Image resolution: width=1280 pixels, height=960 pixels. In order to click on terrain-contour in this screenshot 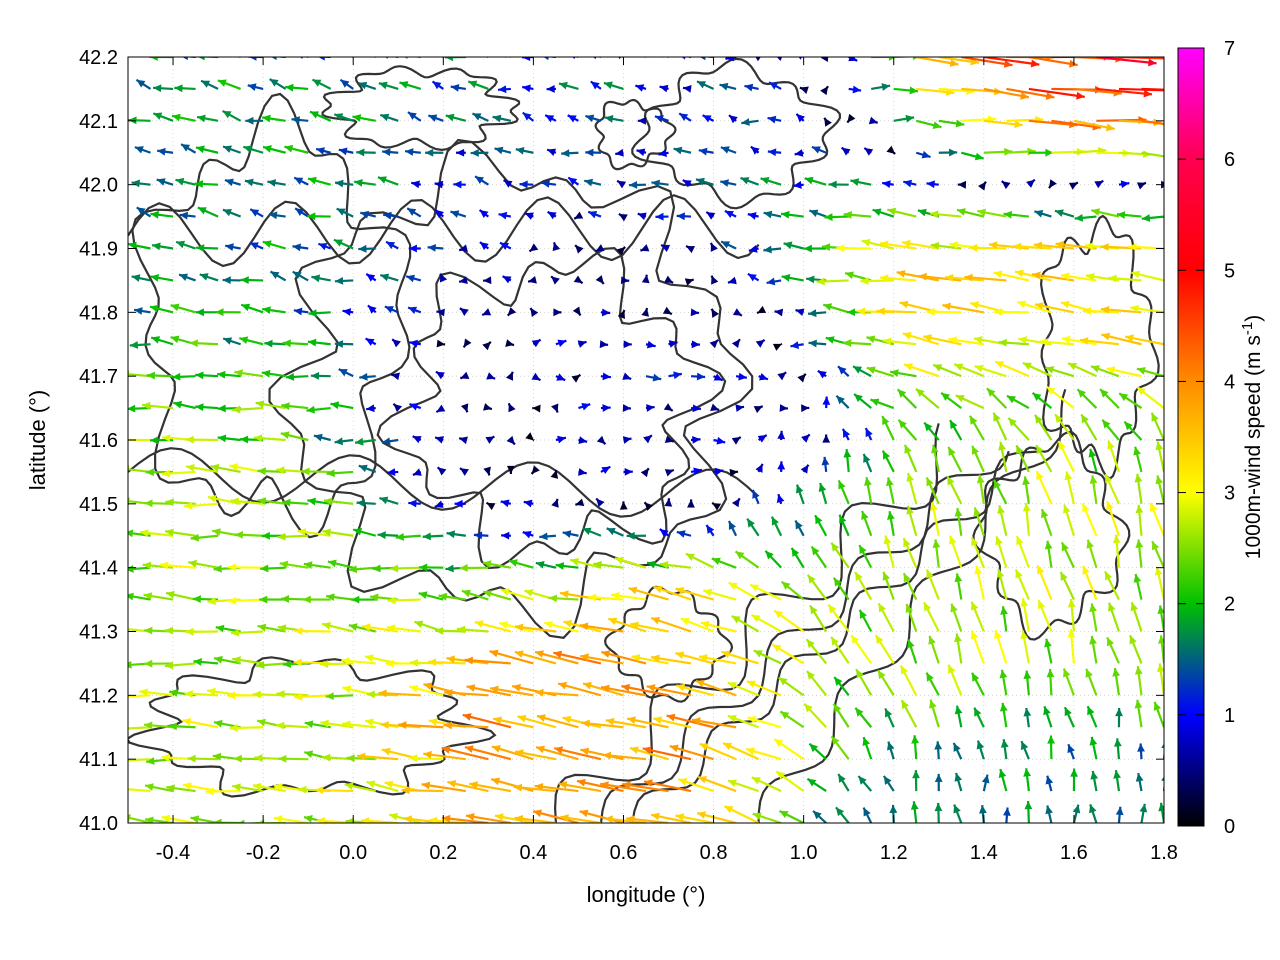, I will do `click(912, 605)`.